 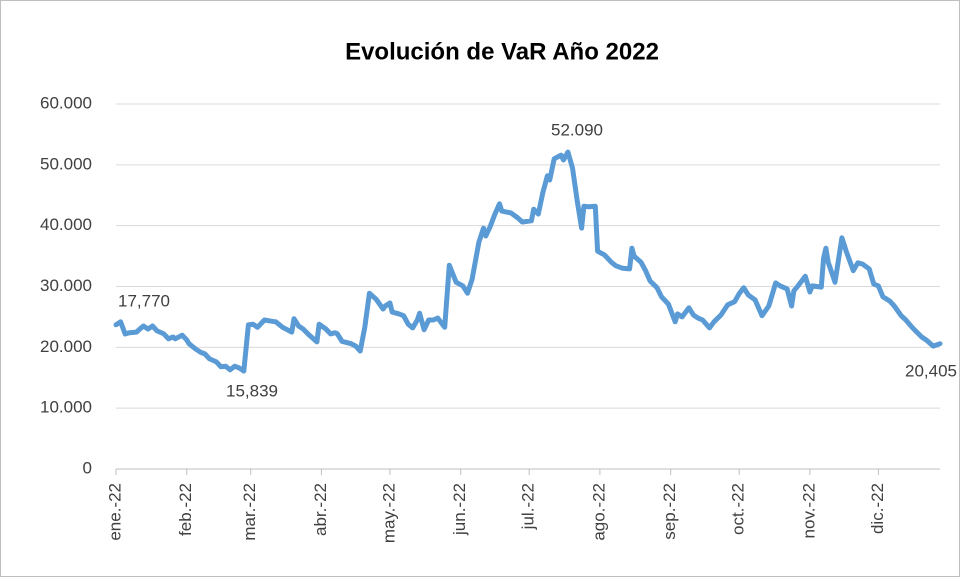 I want to click on x-tick-label: mar.-22, so click(x=249, y=512).